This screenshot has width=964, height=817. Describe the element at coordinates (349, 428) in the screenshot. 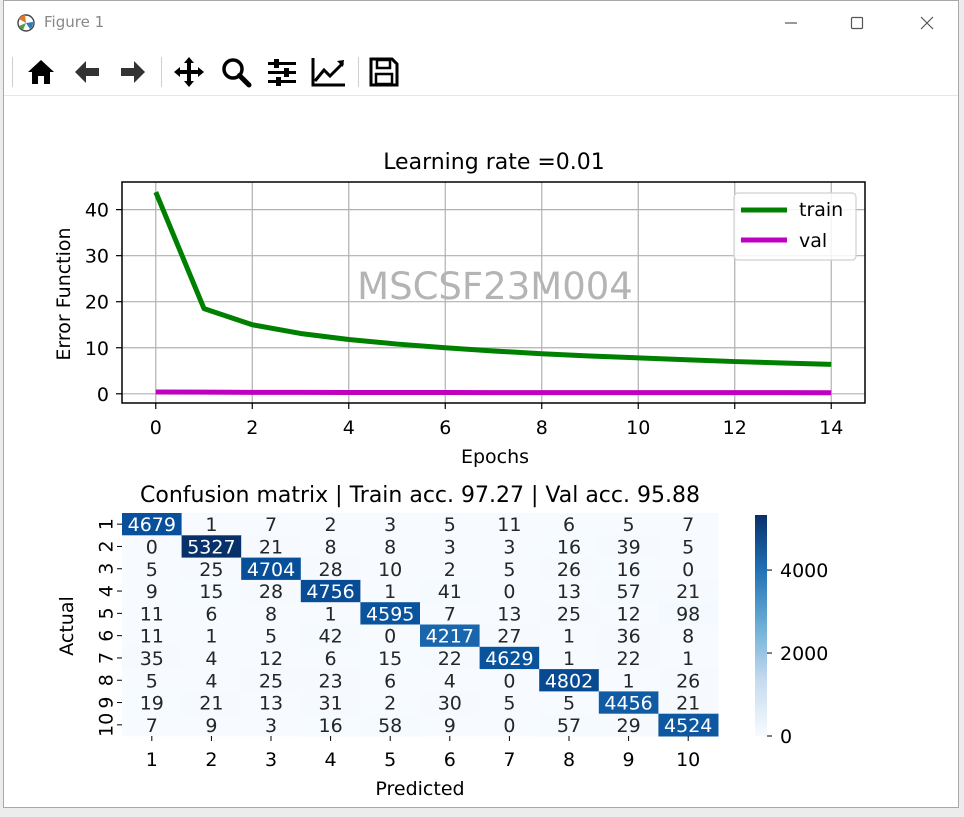

I see `x-tick-label: 4` at that location.